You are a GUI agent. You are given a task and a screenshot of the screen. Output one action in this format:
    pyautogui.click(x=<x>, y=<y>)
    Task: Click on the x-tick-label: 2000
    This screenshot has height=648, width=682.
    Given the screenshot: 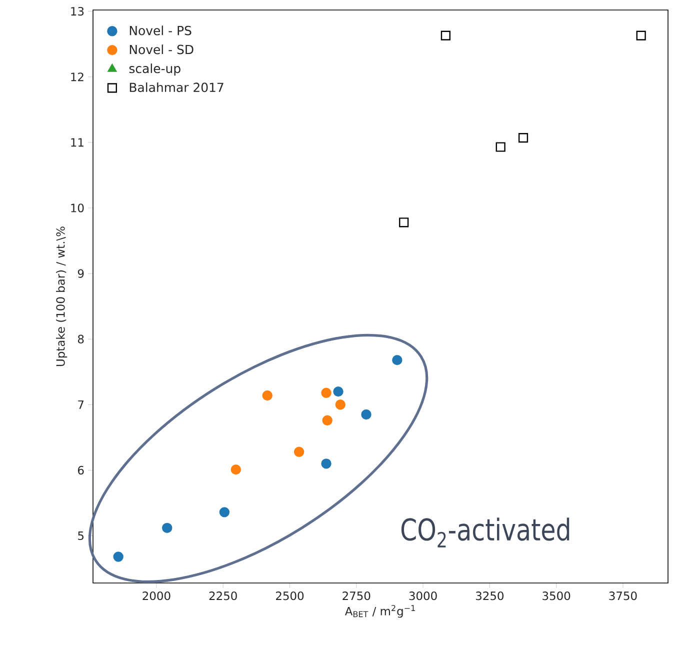 What is the action you would take?
    pyautogui.click(x=156, y=596)
    